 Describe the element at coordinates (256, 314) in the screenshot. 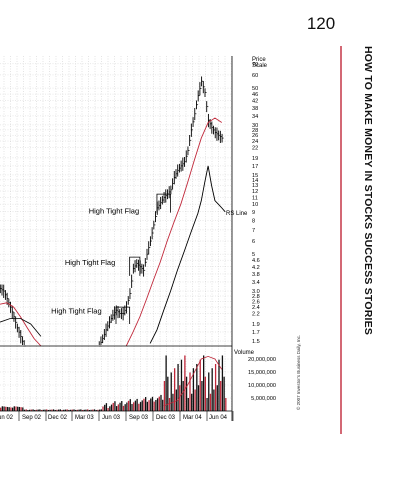

I see `price-tick-label: 2.2` at that location.